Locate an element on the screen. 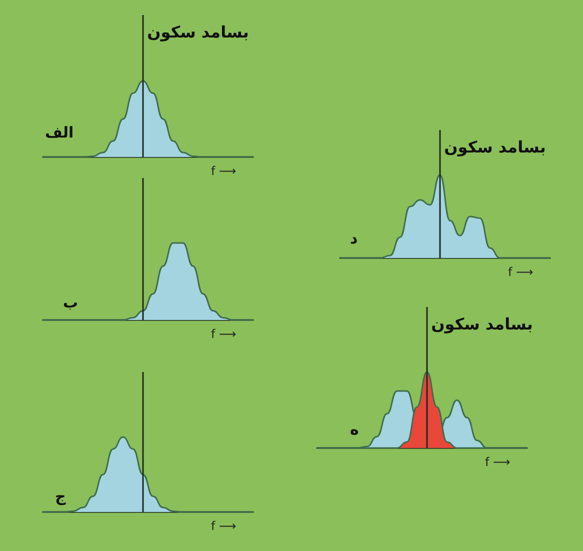 The image size is (583, 551). text: ب is located at coordinates (70, 303).